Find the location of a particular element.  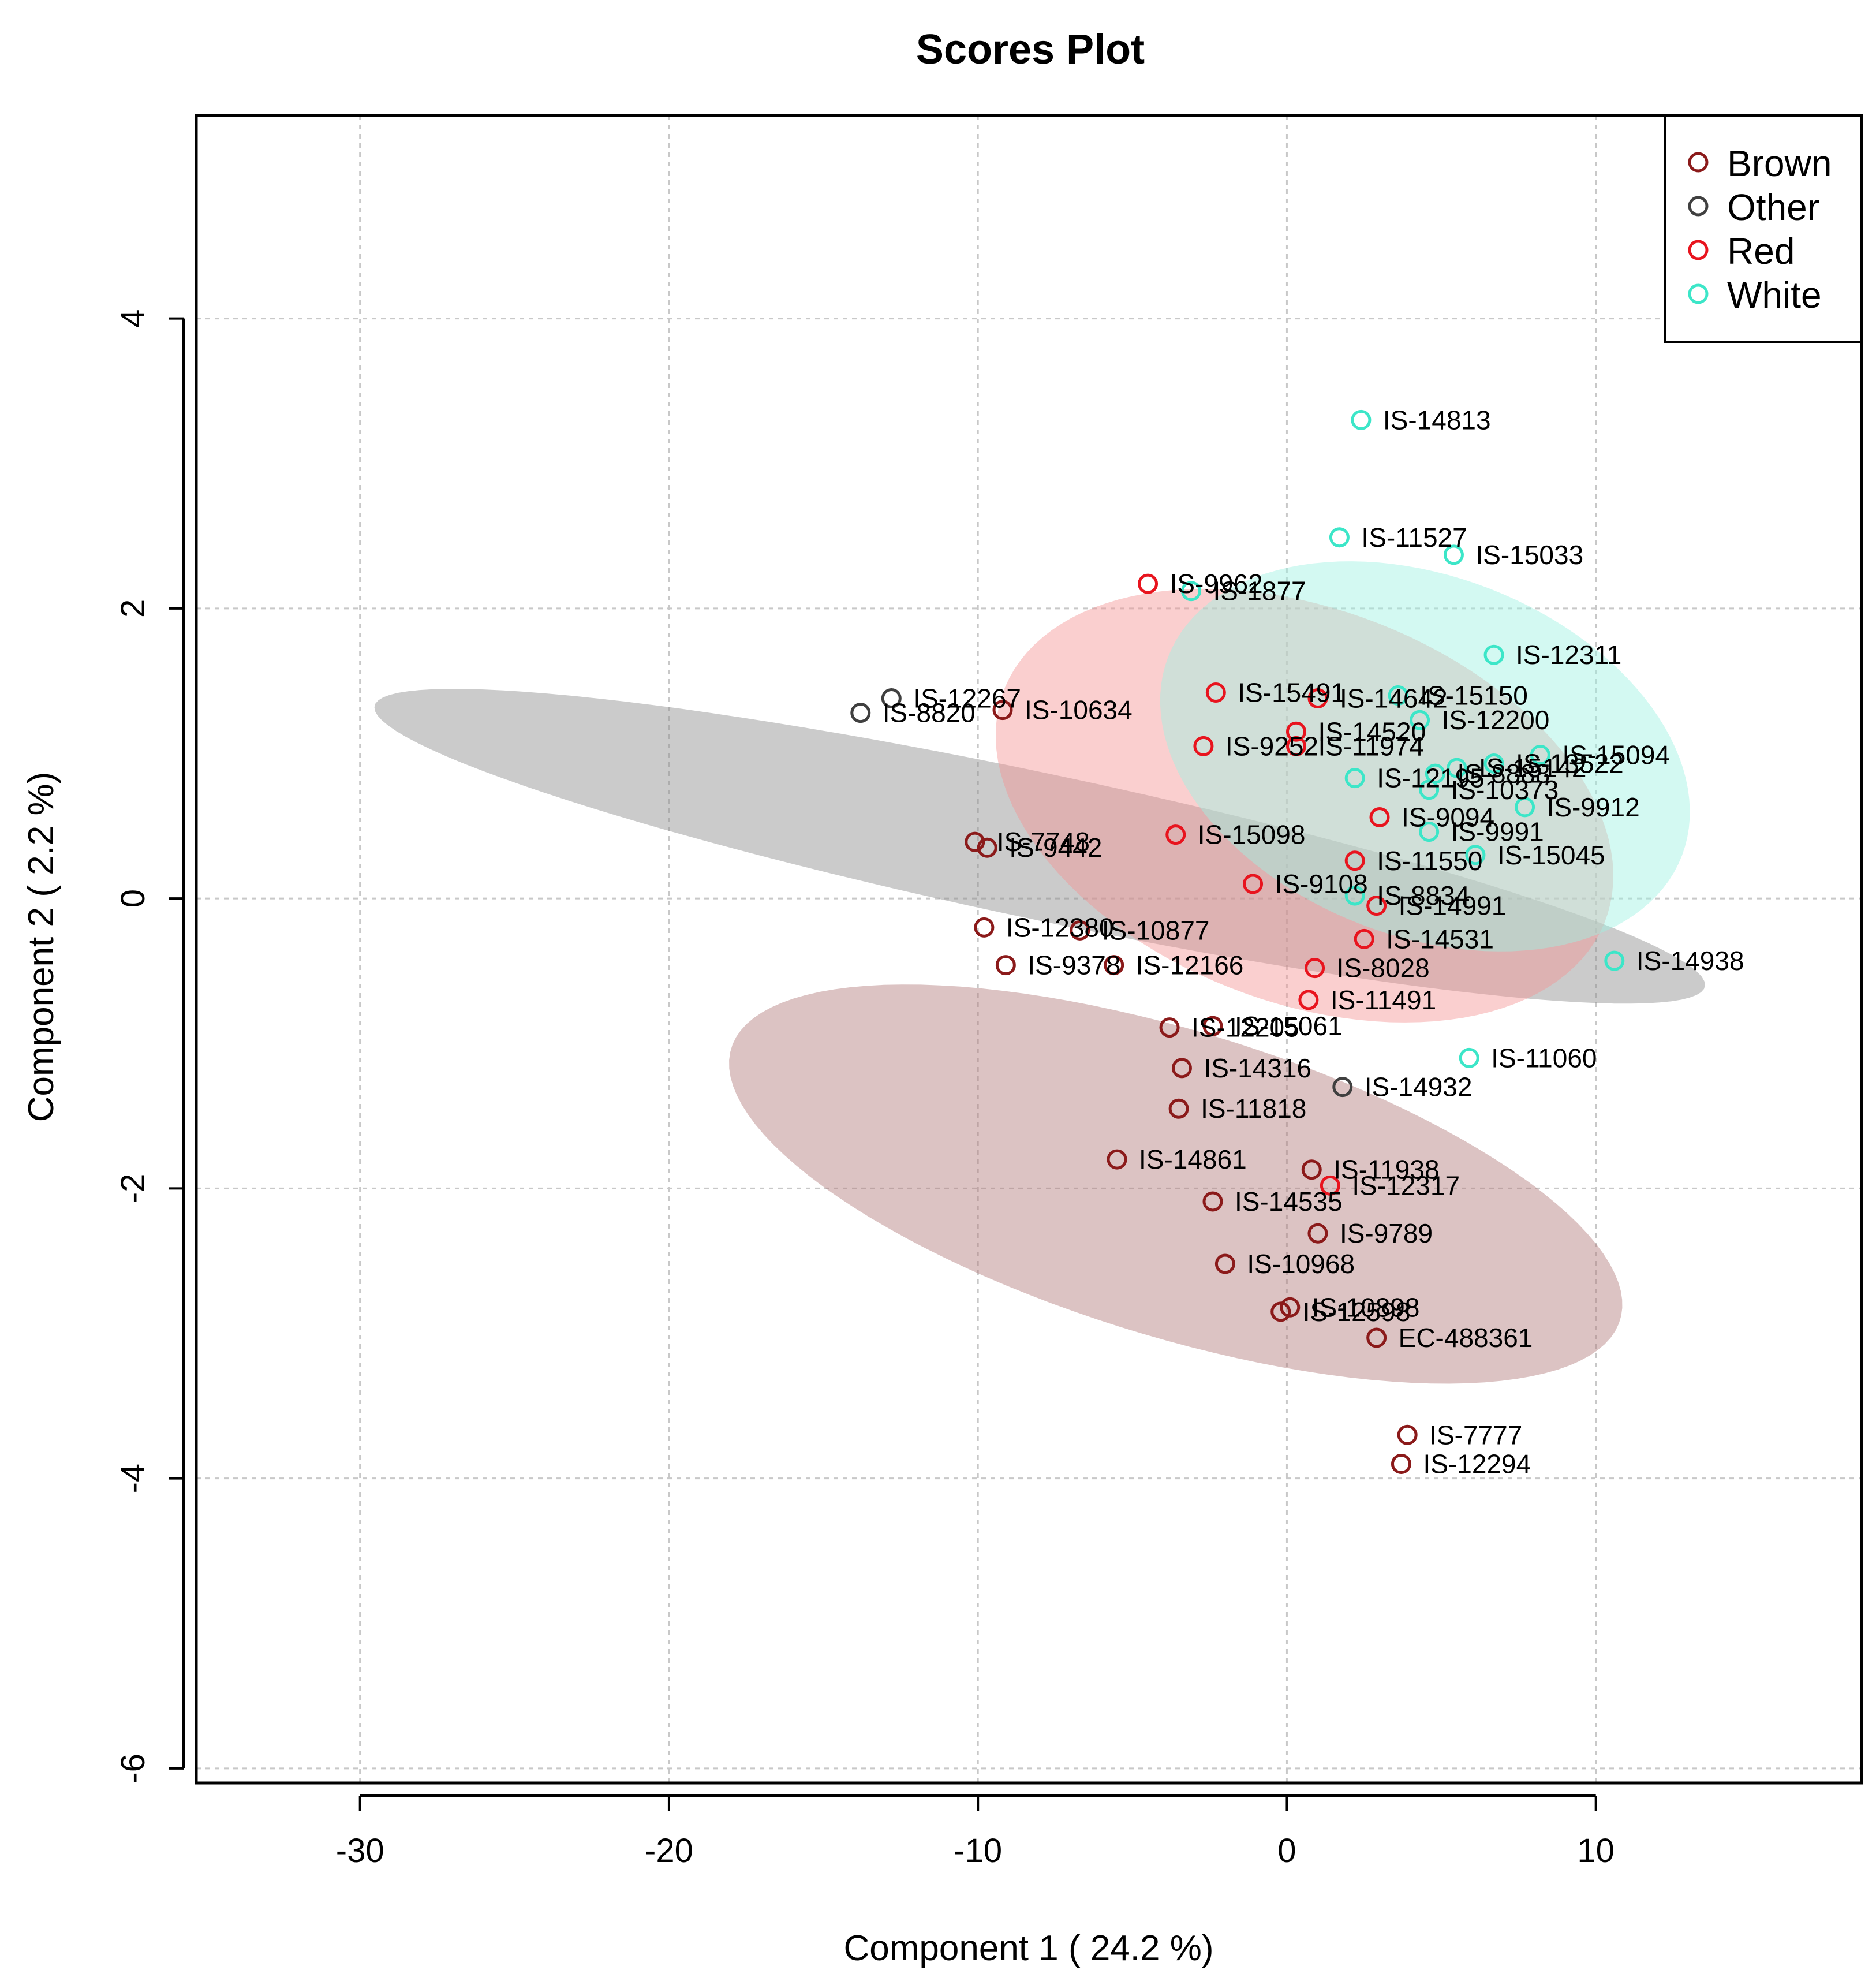

ellipse-white is located at coordinates (1425, 757).